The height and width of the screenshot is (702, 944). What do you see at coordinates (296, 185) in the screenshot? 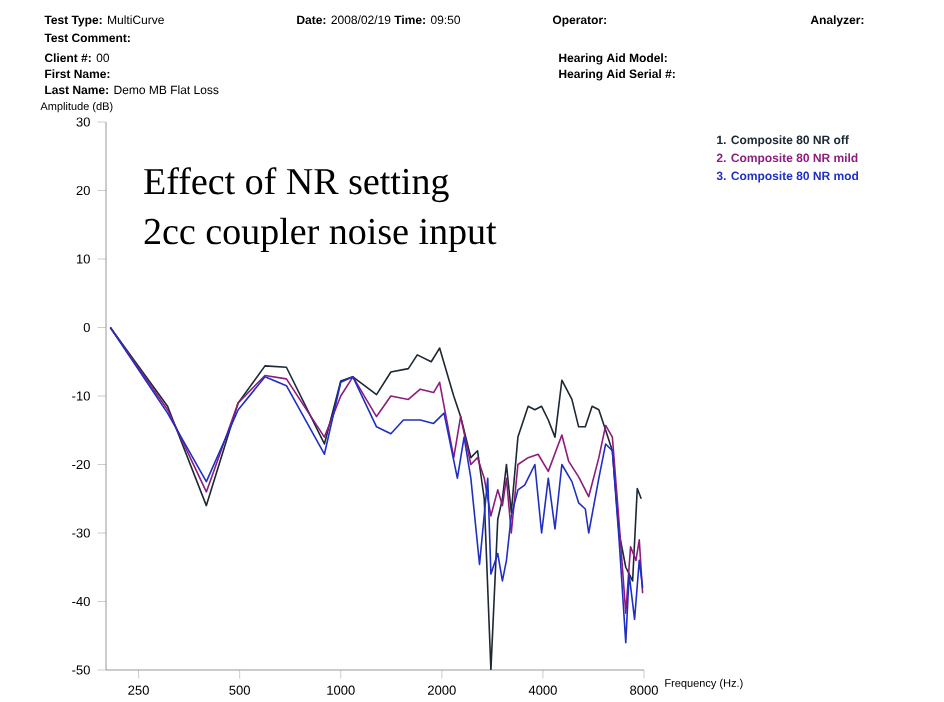
I see `text: Effect of NR setting` at bounding box center [296, 185].